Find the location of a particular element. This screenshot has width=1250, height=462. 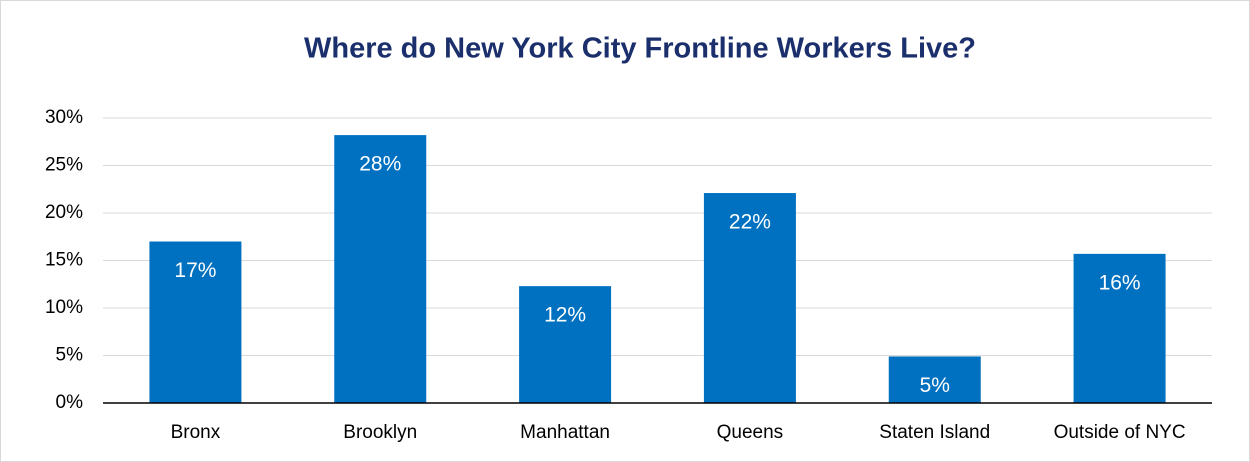

x-tick-label: Staten Island is located at coordinates (934, 432).